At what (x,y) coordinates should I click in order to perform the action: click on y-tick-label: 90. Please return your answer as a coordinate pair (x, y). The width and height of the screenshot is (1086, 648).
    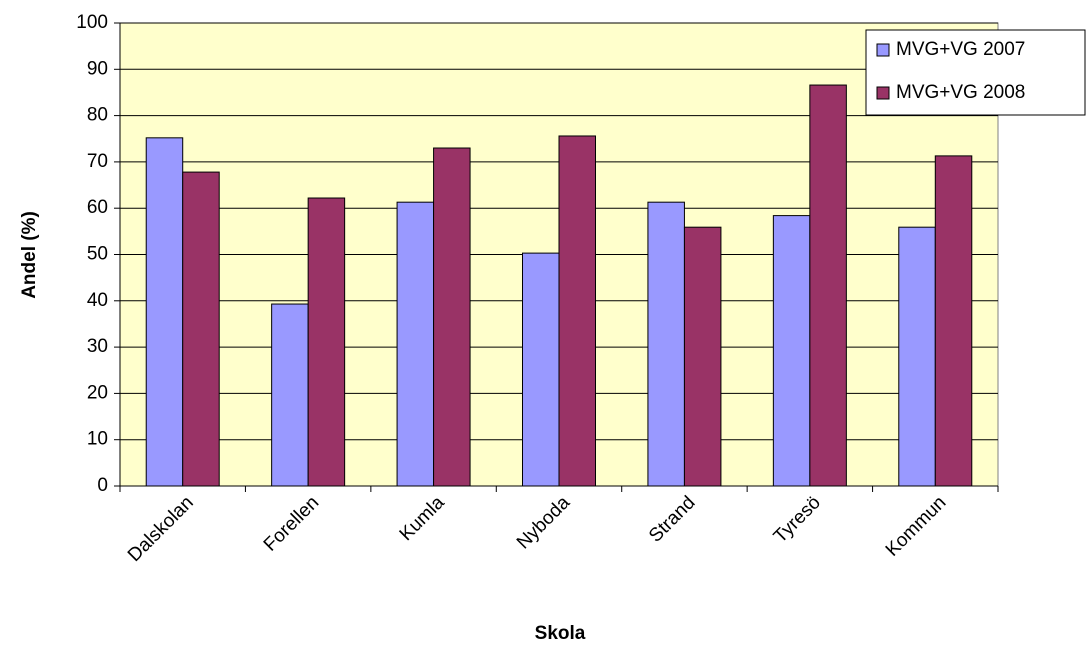
    Looking at the image, I should click on (97, 68).